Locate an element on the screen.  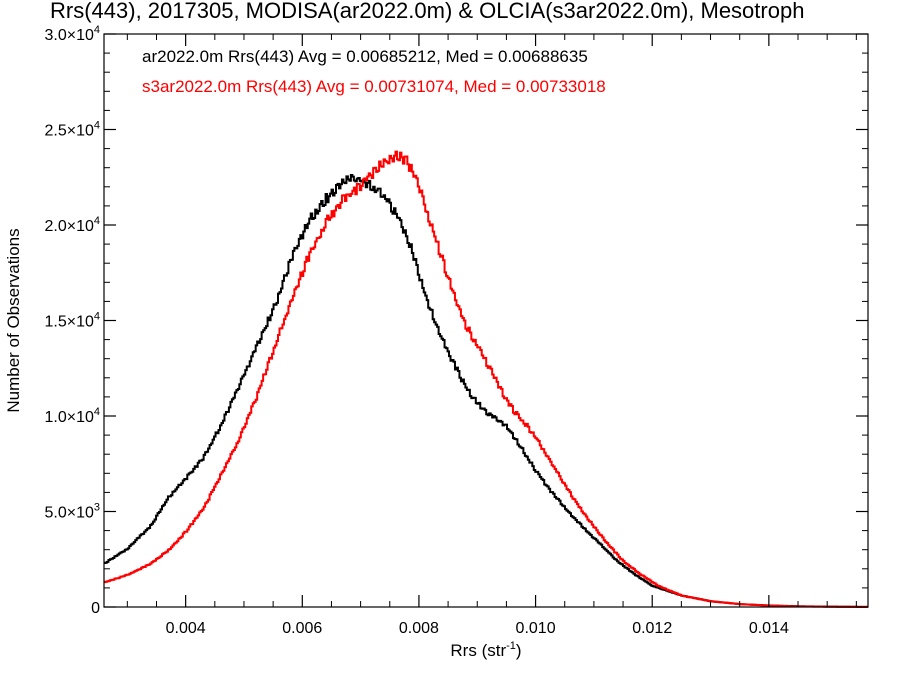
y-tick-label: 2.5×10⁴ is located at coordinates (72, 130).